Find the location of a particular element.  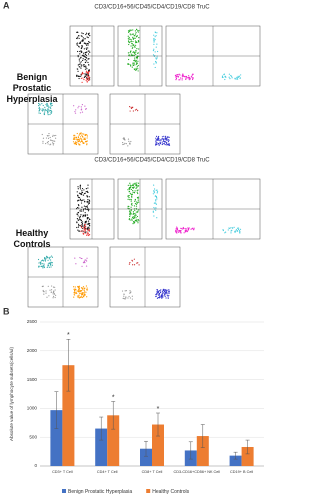

legend-label: Benign Prostatic Hyperplasia is located at coordinates (100, 492).